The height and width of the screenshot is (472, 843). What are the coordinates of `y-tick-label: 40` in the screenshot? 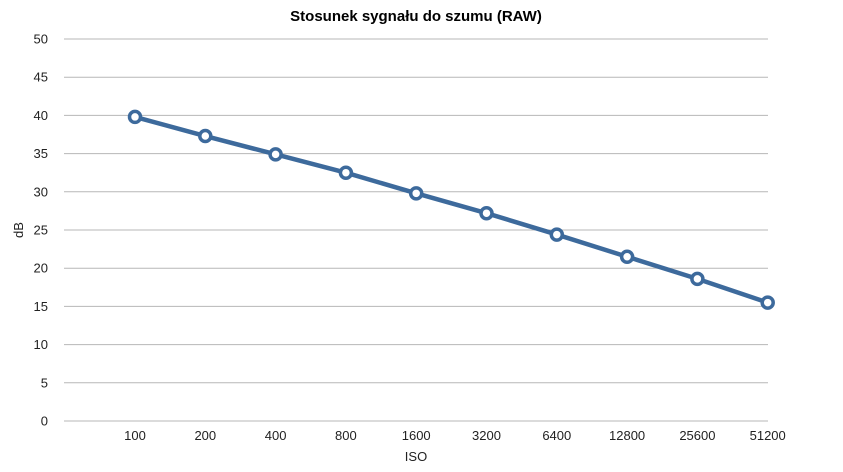 It's located at (41, 115).